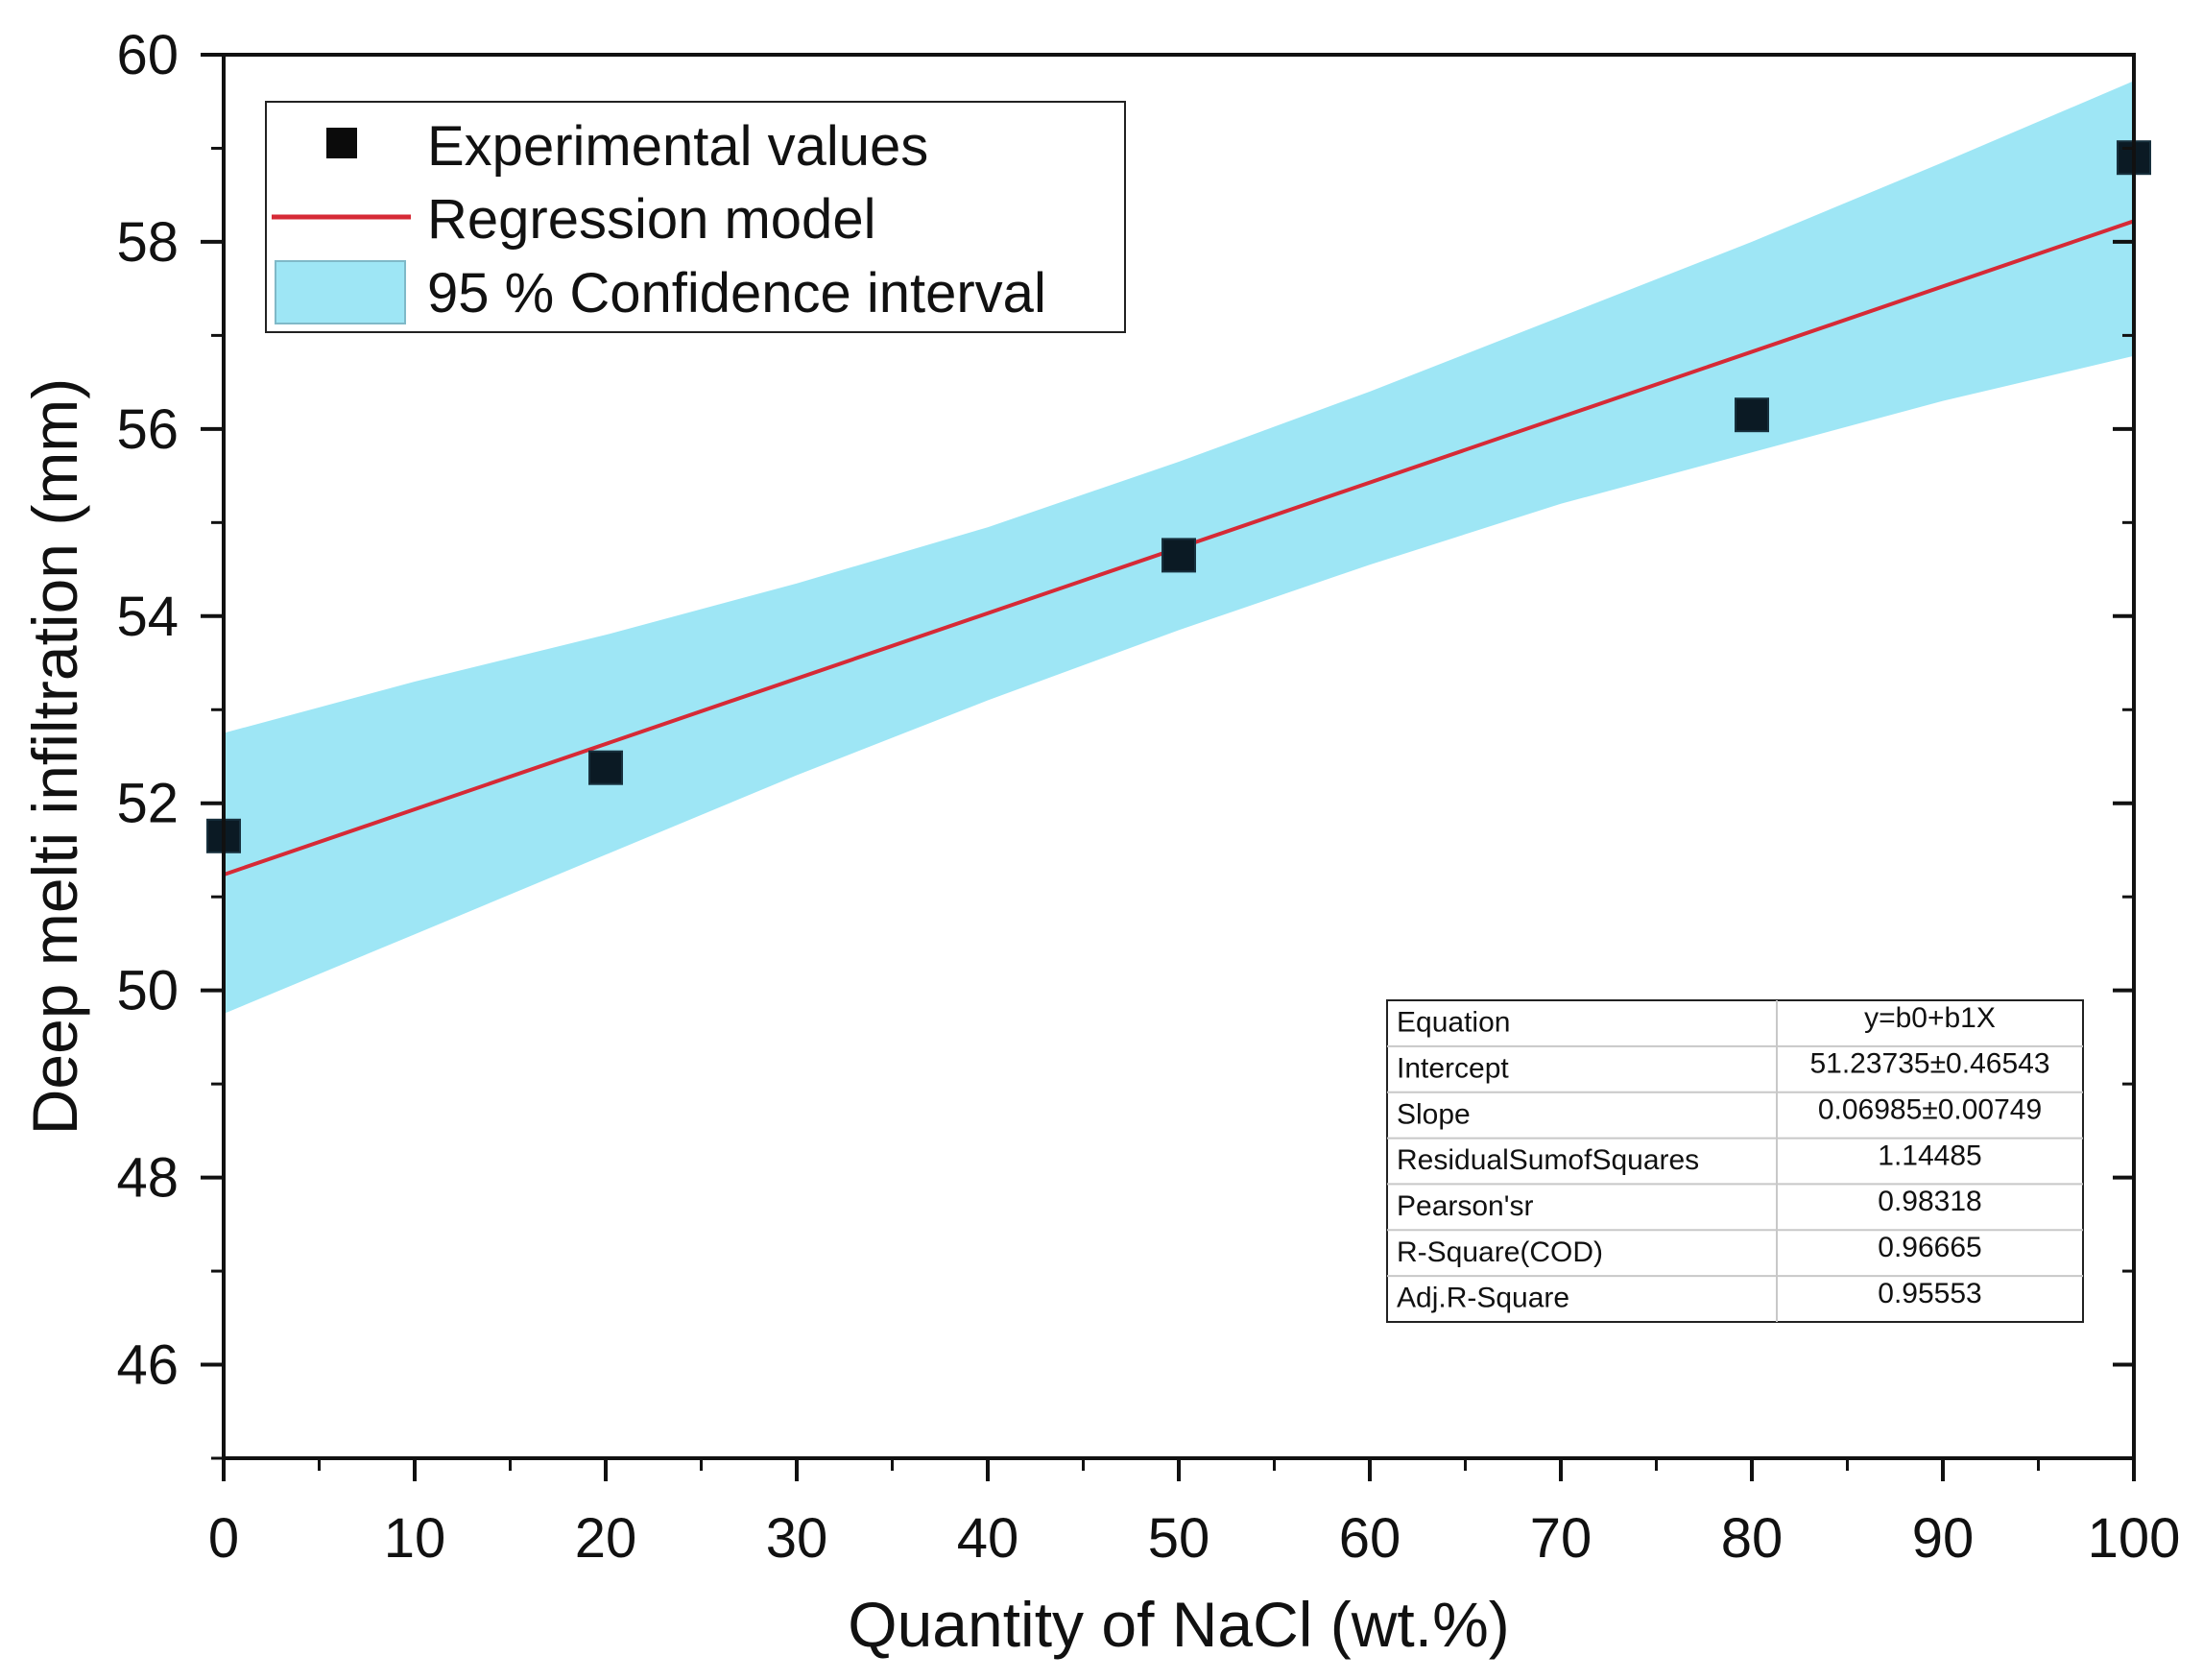  What do you see at coordinates (1929, 1293) in the screenshot?
I see `stats-table-value: 0.95553` at bounding box center [1929, 1293].